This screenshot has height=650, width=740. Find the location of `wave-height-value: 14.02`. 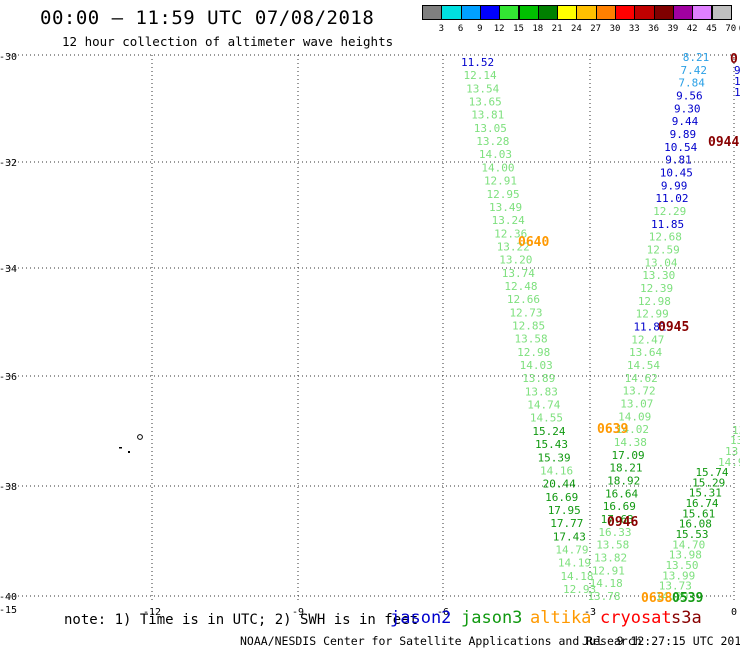

wave-height-value: 14.02 is located at coordinates (632, 429).